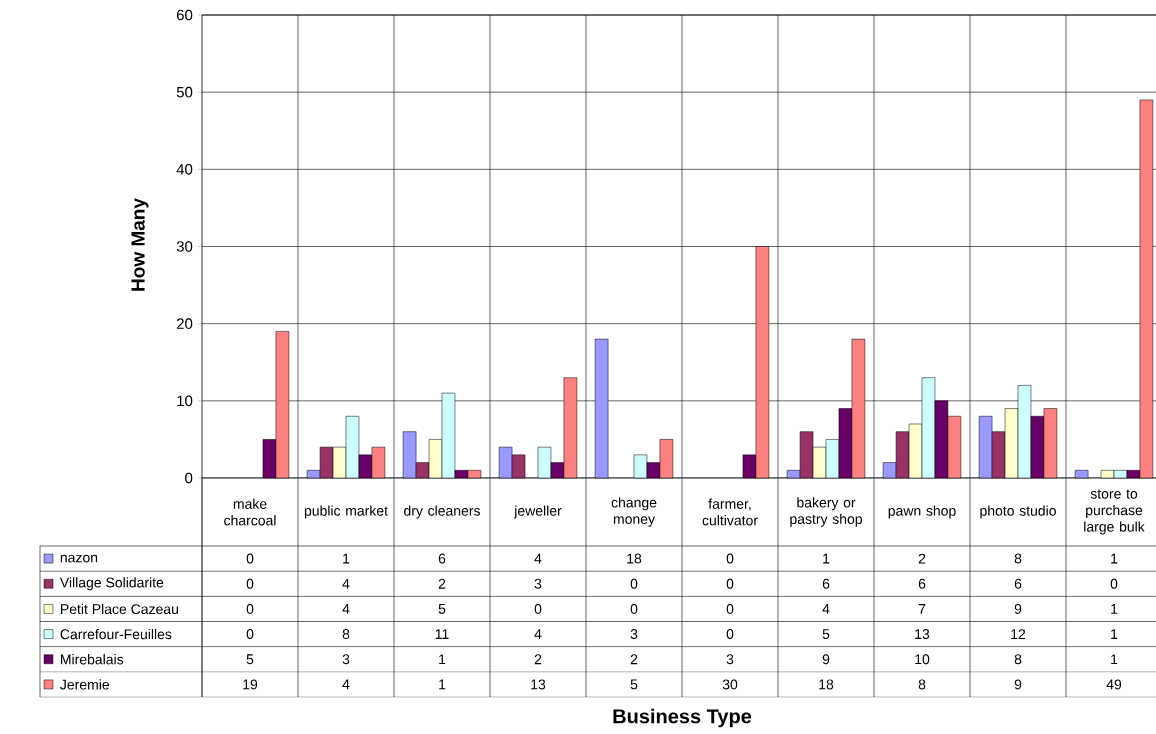  Describe the element at coordinates (185, 401) in the screenshot. I see `y-tick-label: 10` at that location.